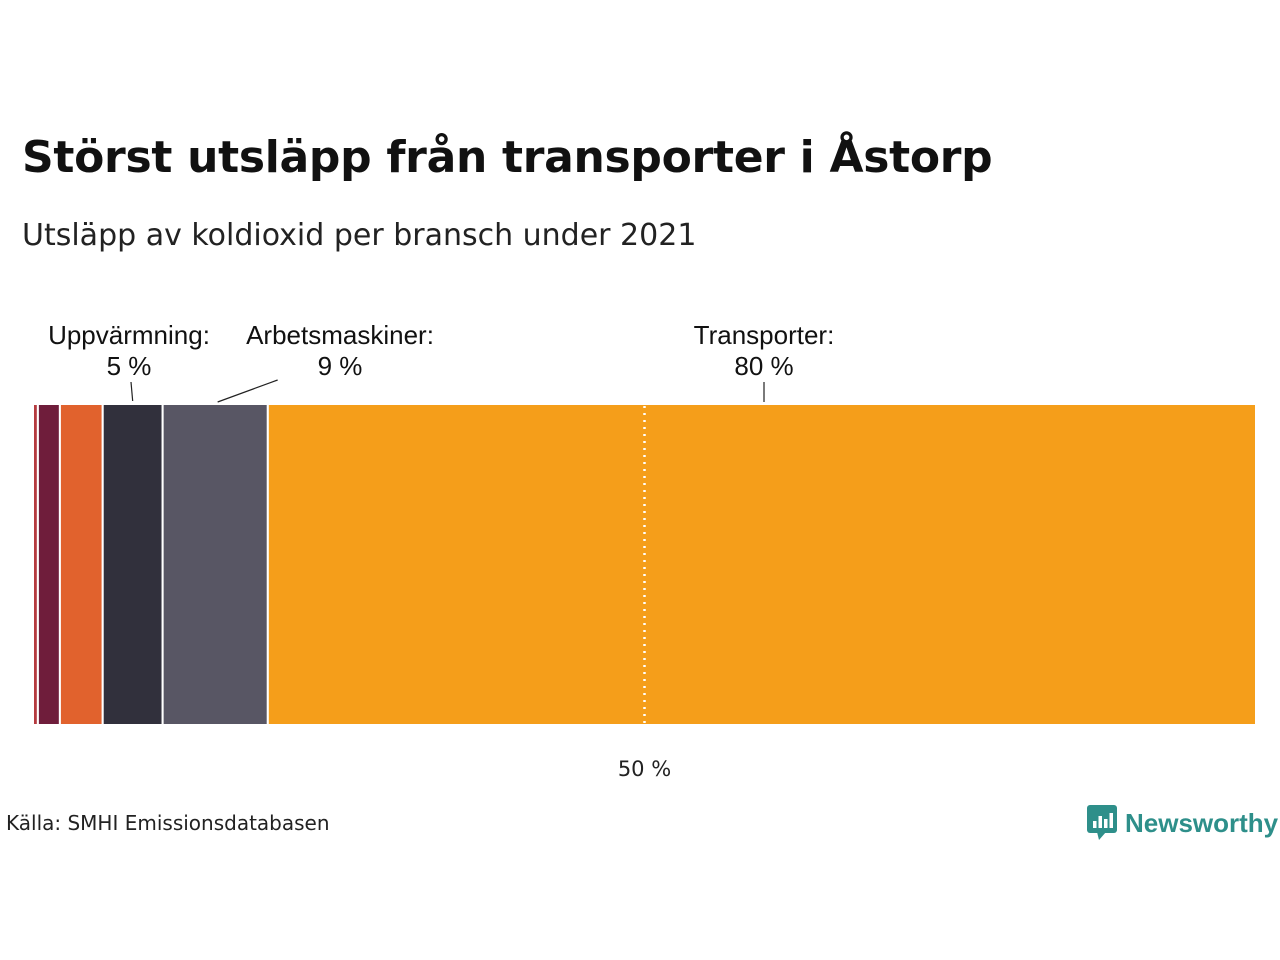 Image resolution: width=1280 pixels, height=960 pixels. Describe the element at coordinates (129, 366) in the screenshot. I see `segment-value-uppvärmning: 5 %` at that location.